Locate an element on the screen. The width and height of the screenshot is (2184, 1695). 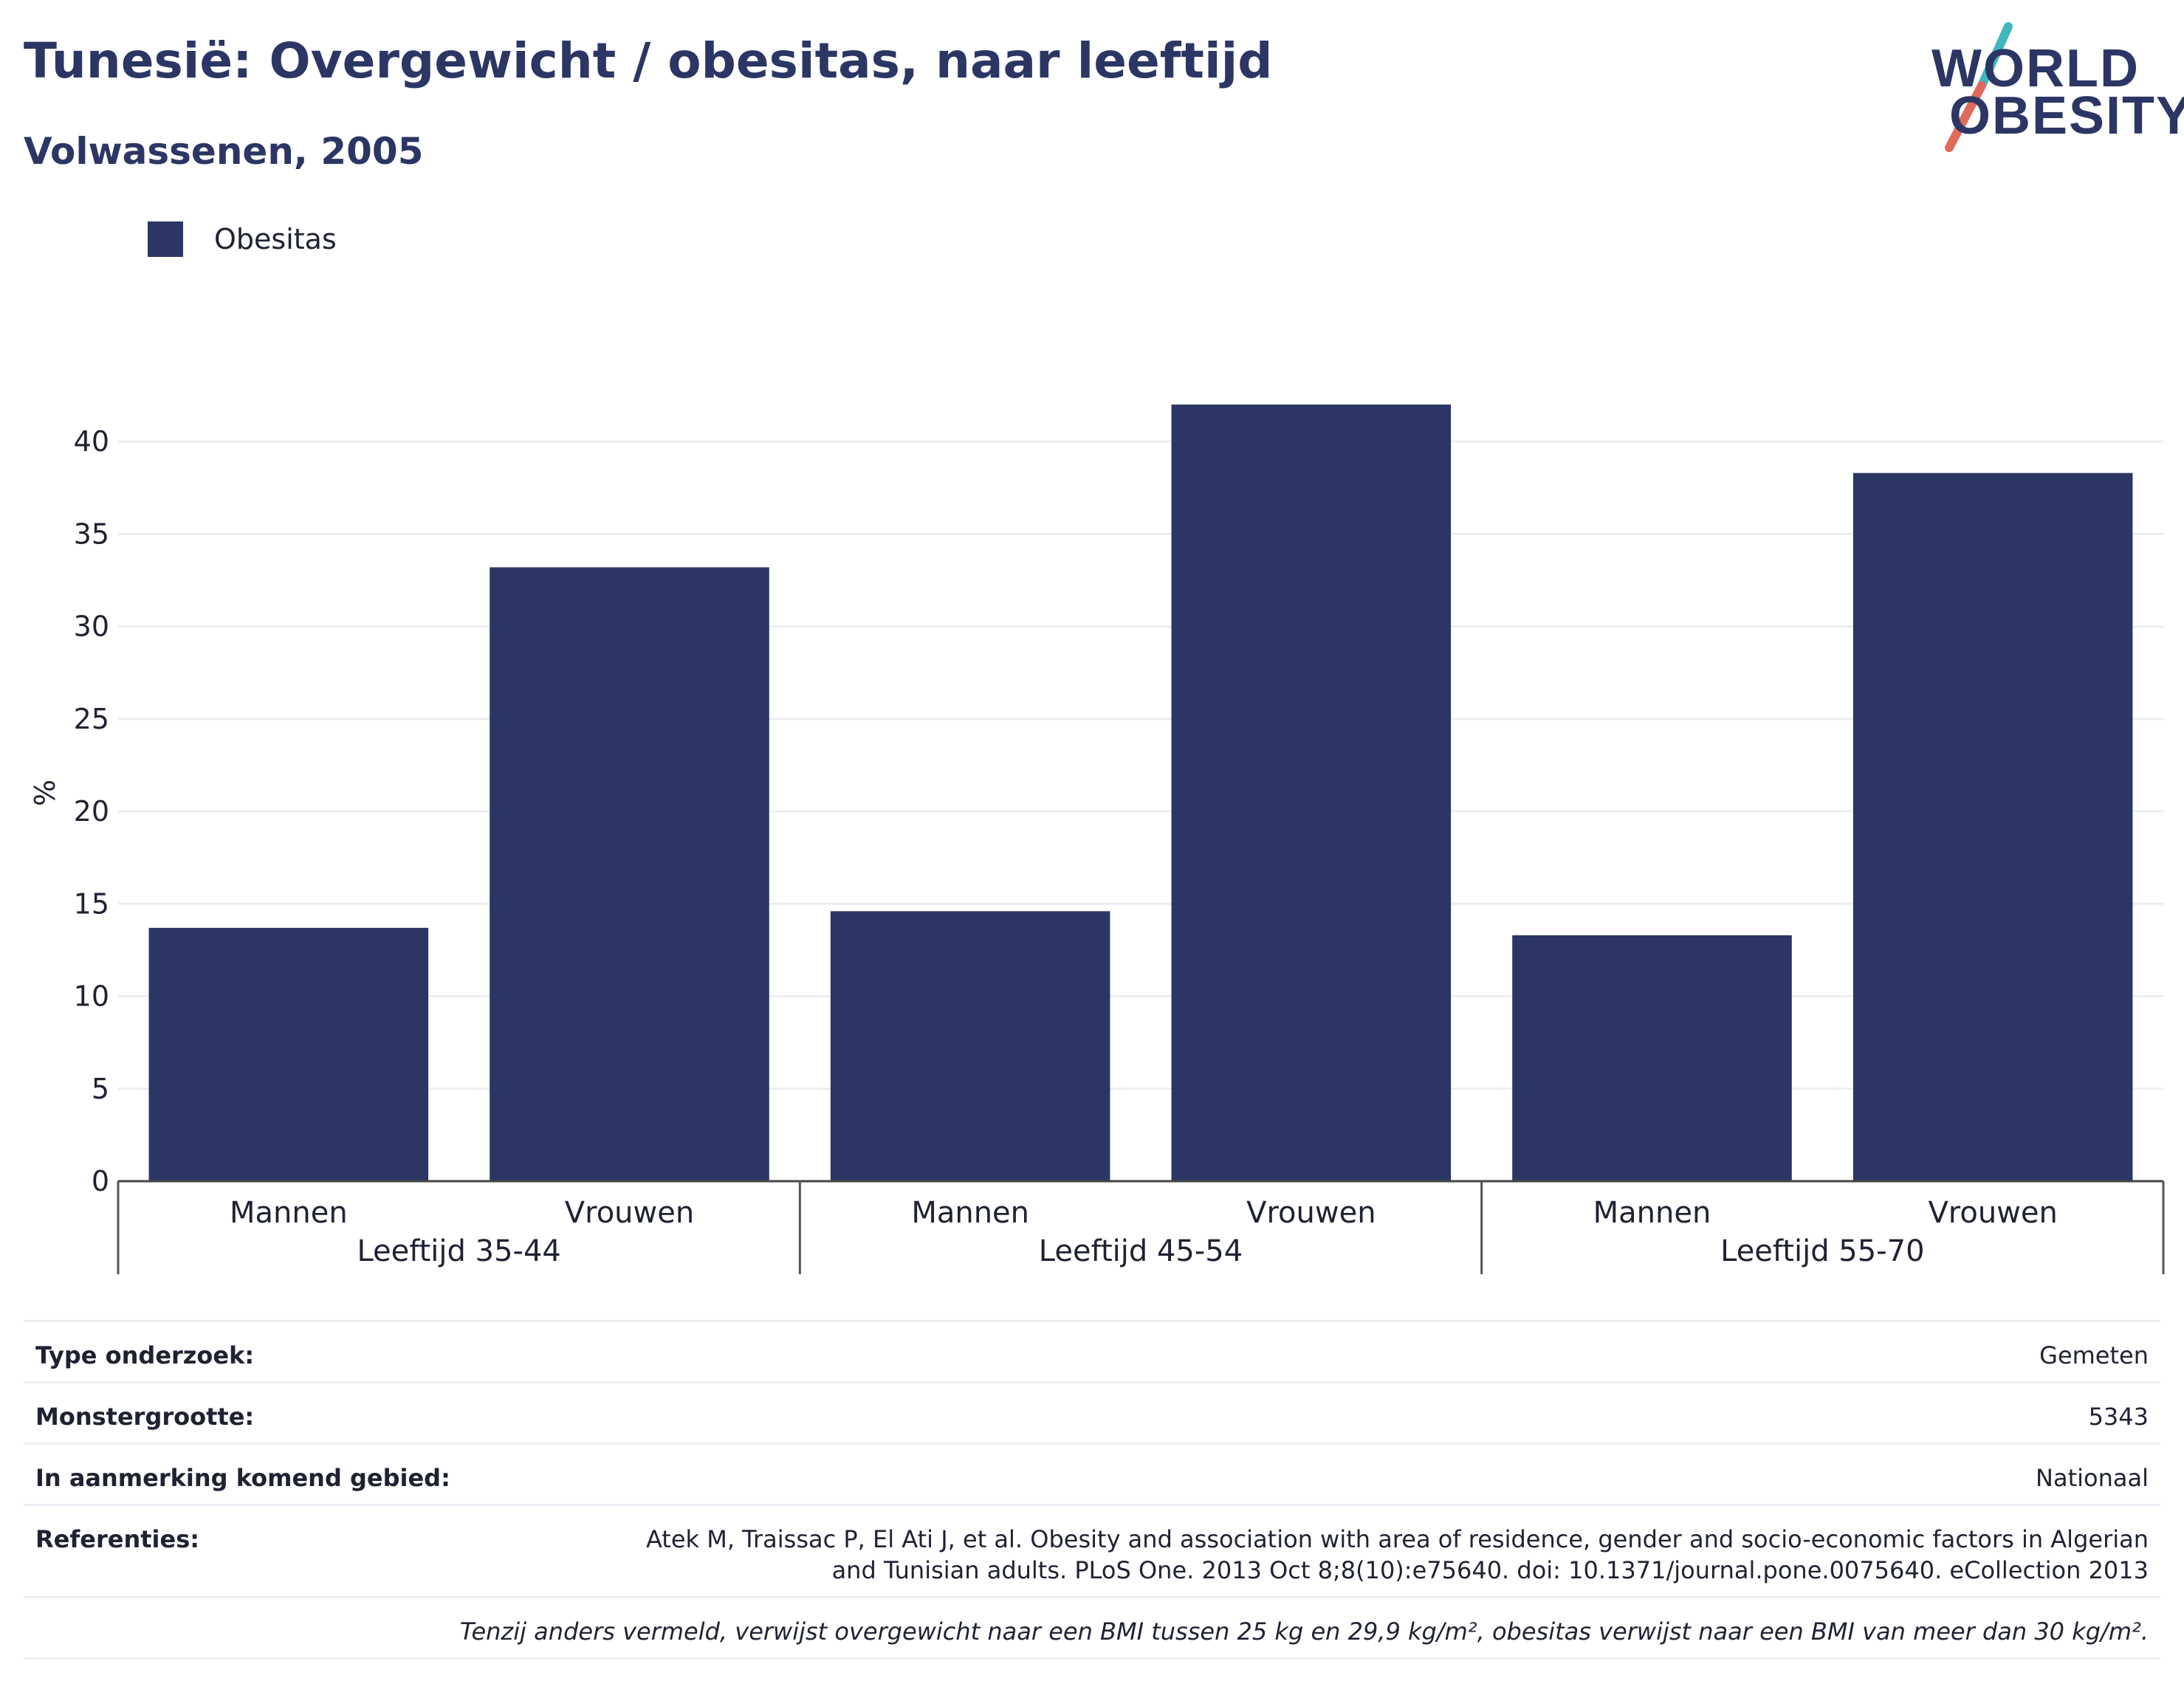
info-row-area: In aanmerking komend gebied: Nationaal is located at coordinates (1092, 1473).